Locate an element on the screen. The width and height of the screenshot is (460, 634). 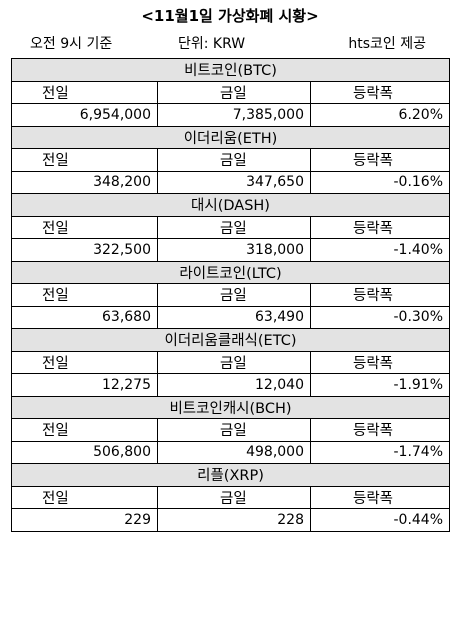
change-rate: 6.20% is located at coordinates (380, 115).